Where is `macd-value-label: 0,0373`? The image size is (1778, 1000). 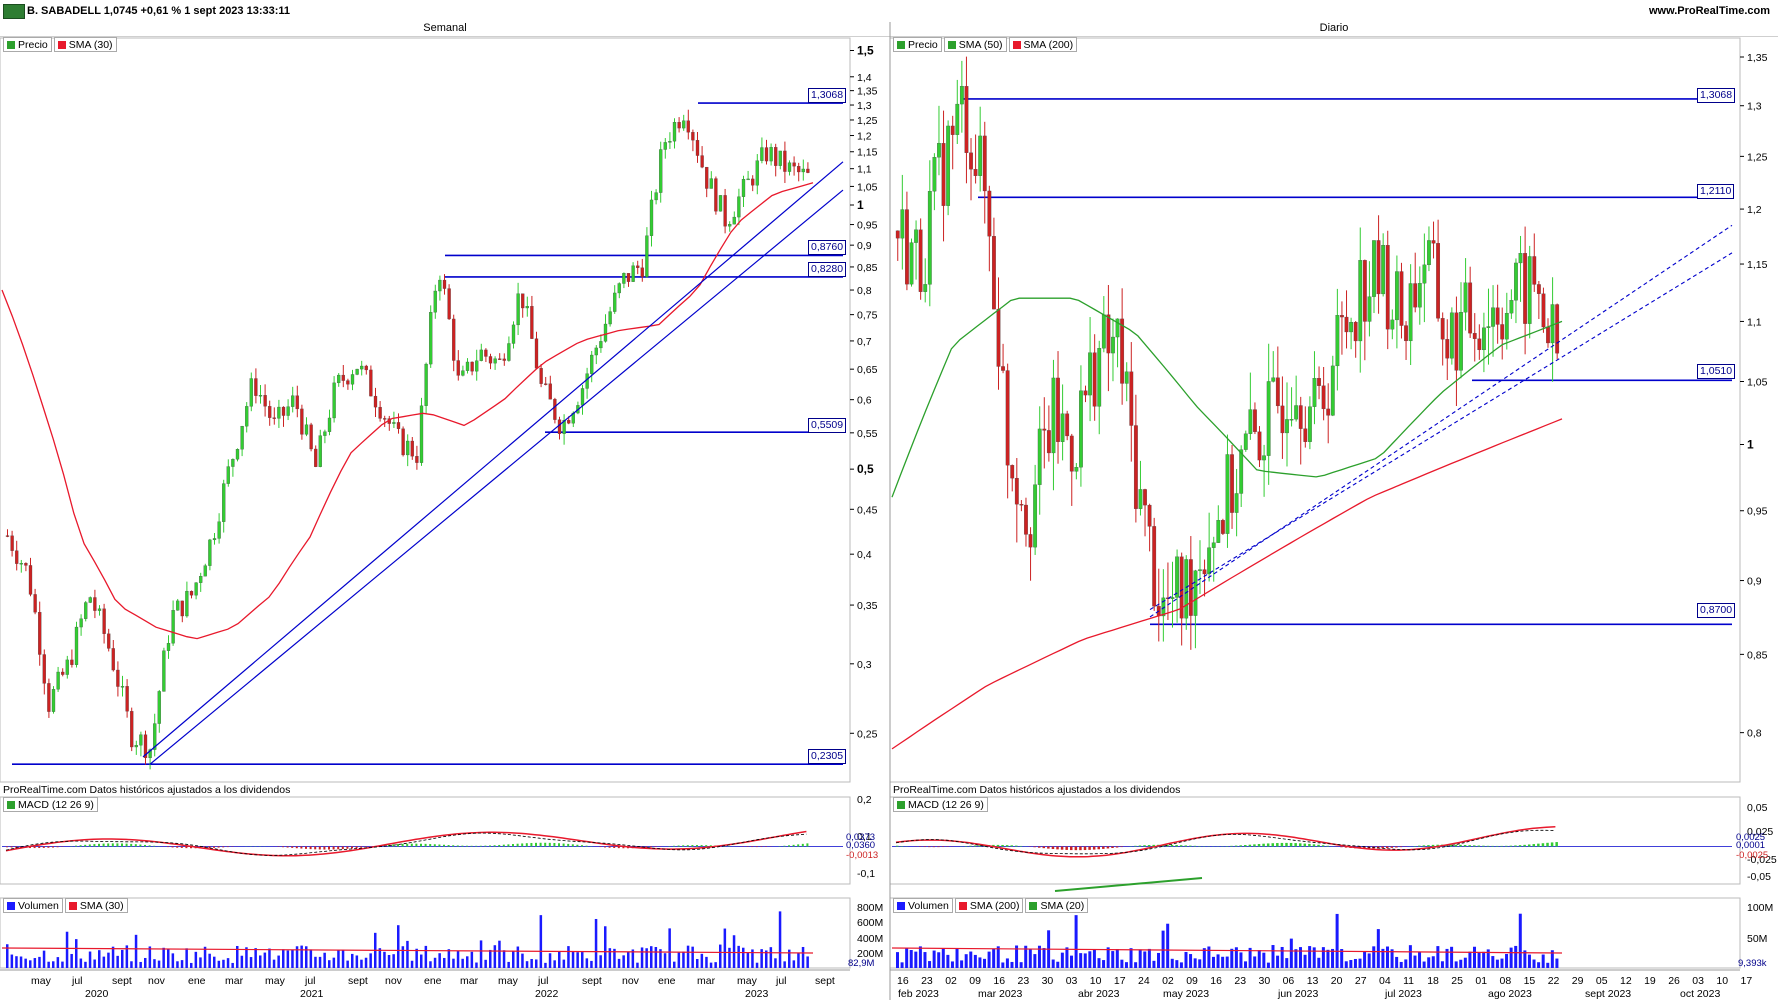 macd-value-label: 0,0373 is located at coordinates (860, 837).